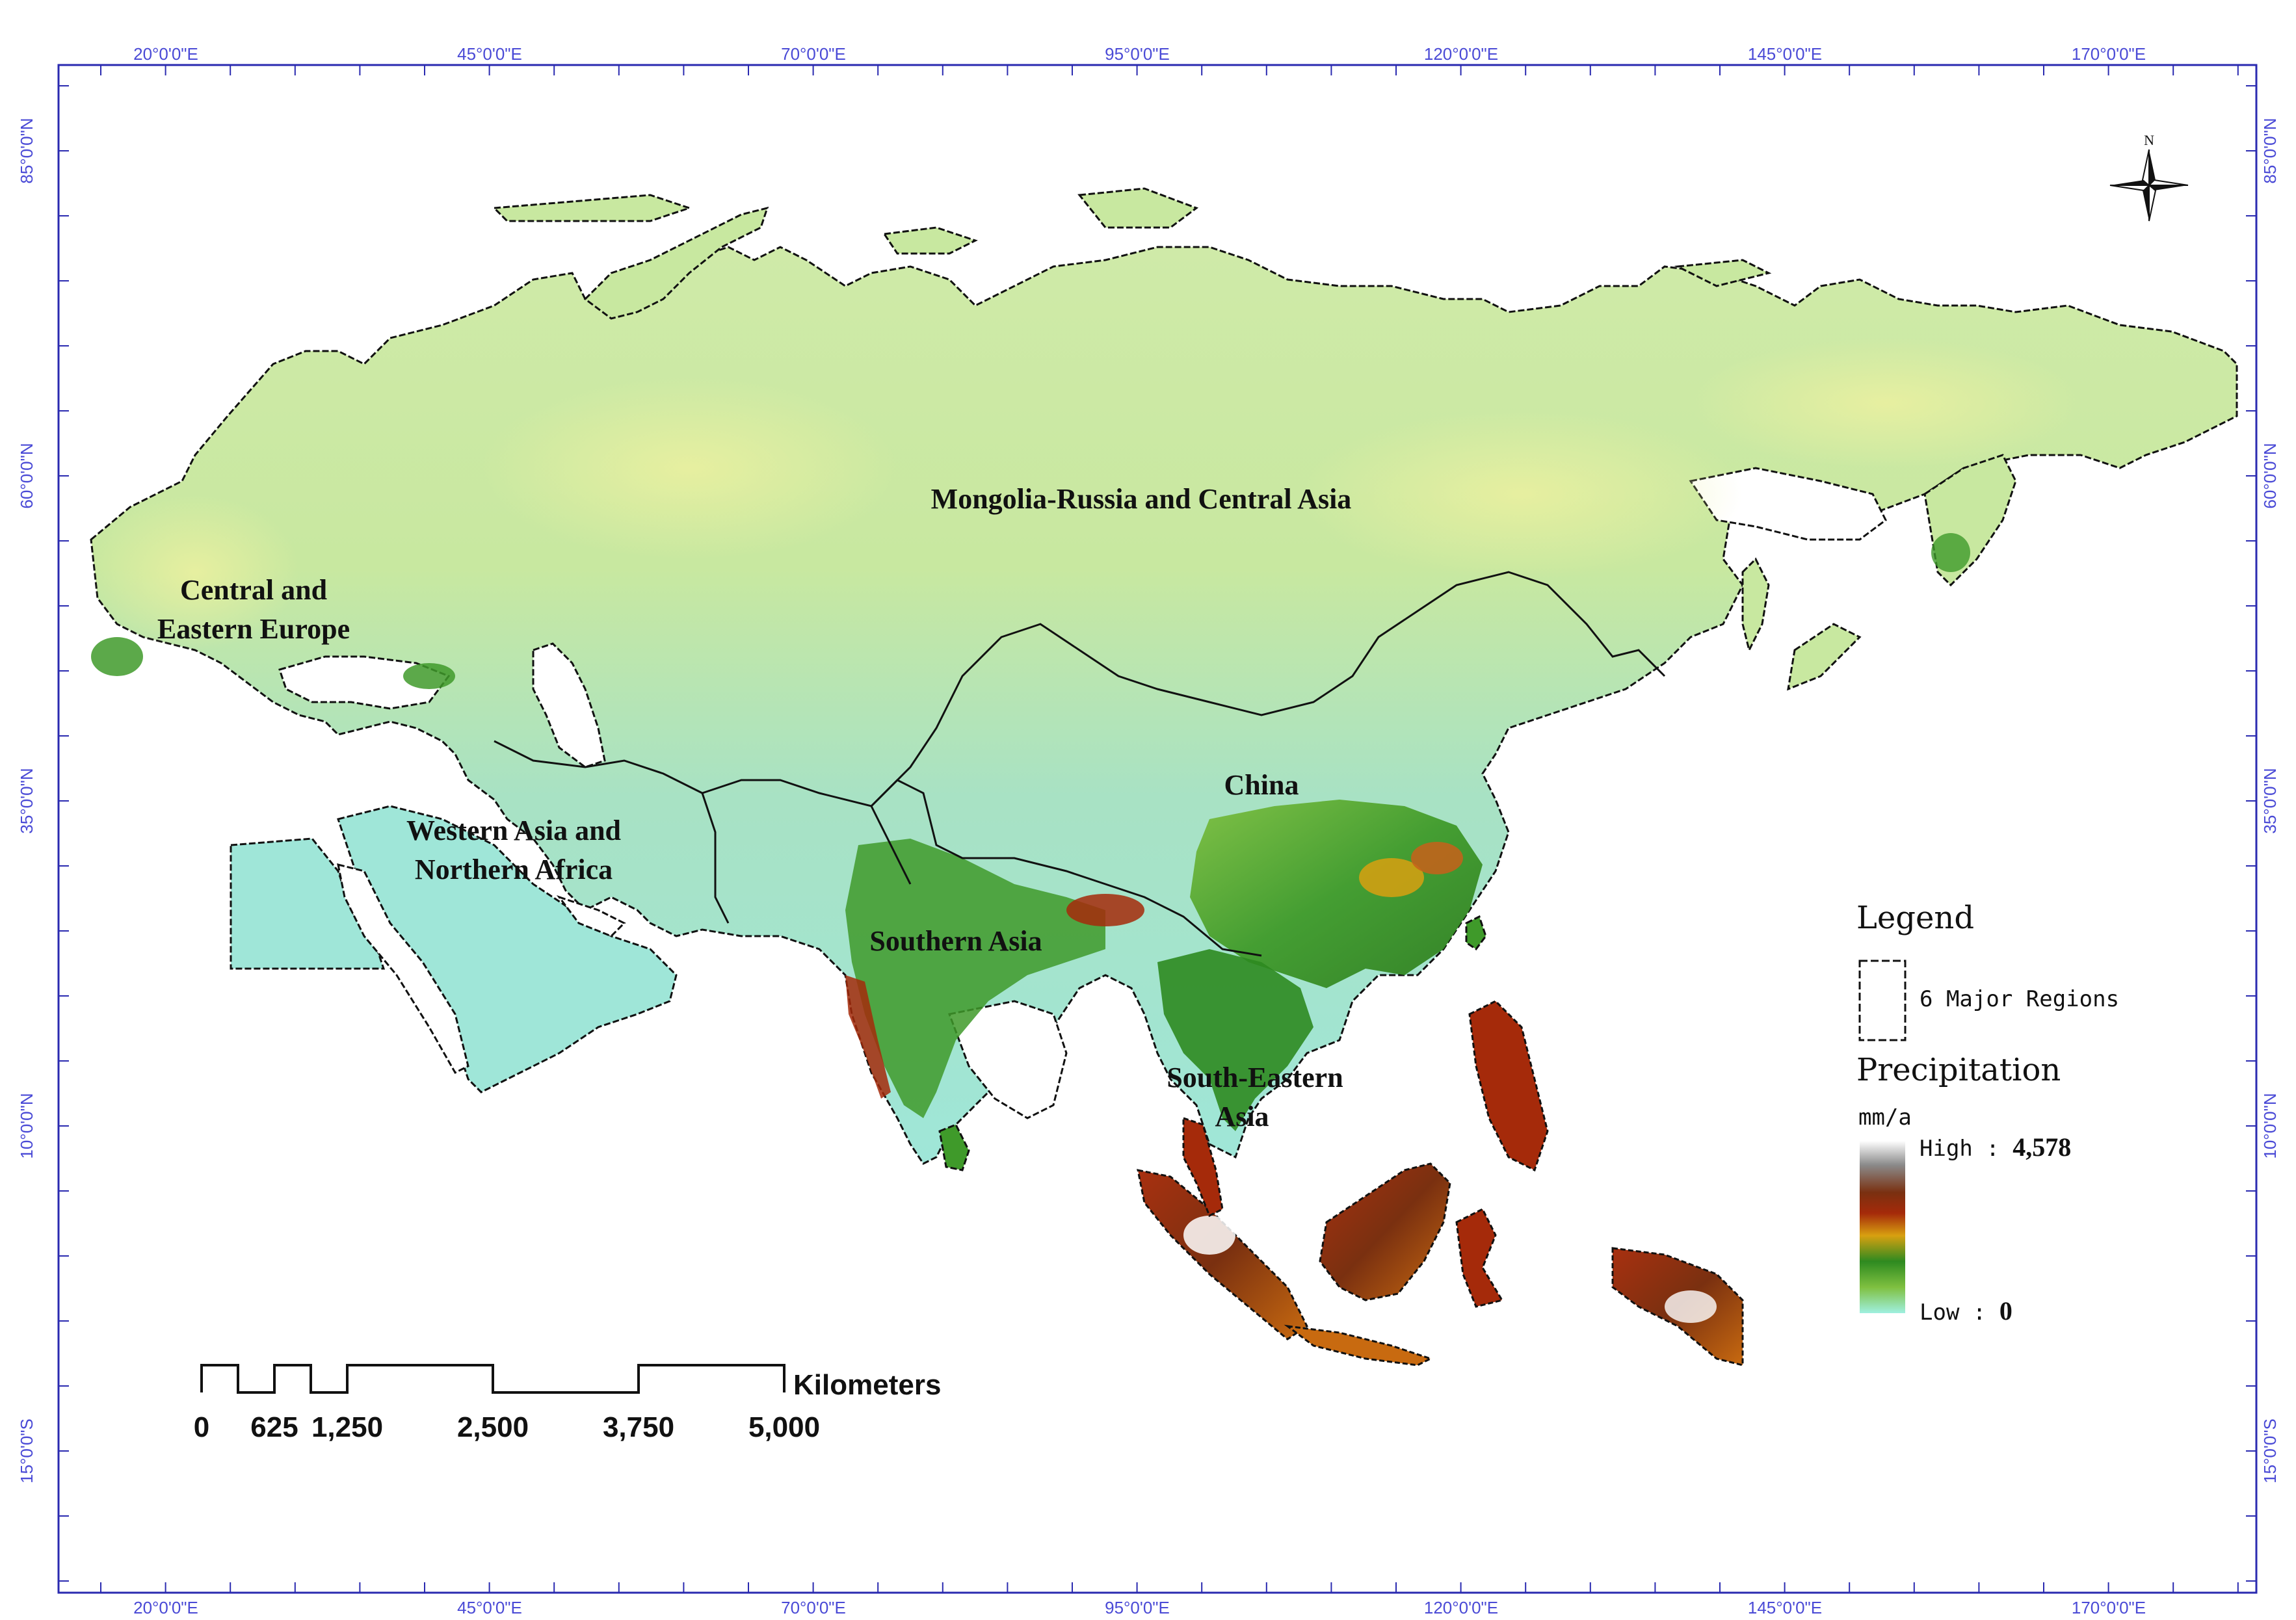 This screenshot has height=1620, width=2296. I want to click on china-green-zone, so click(1337, 894).